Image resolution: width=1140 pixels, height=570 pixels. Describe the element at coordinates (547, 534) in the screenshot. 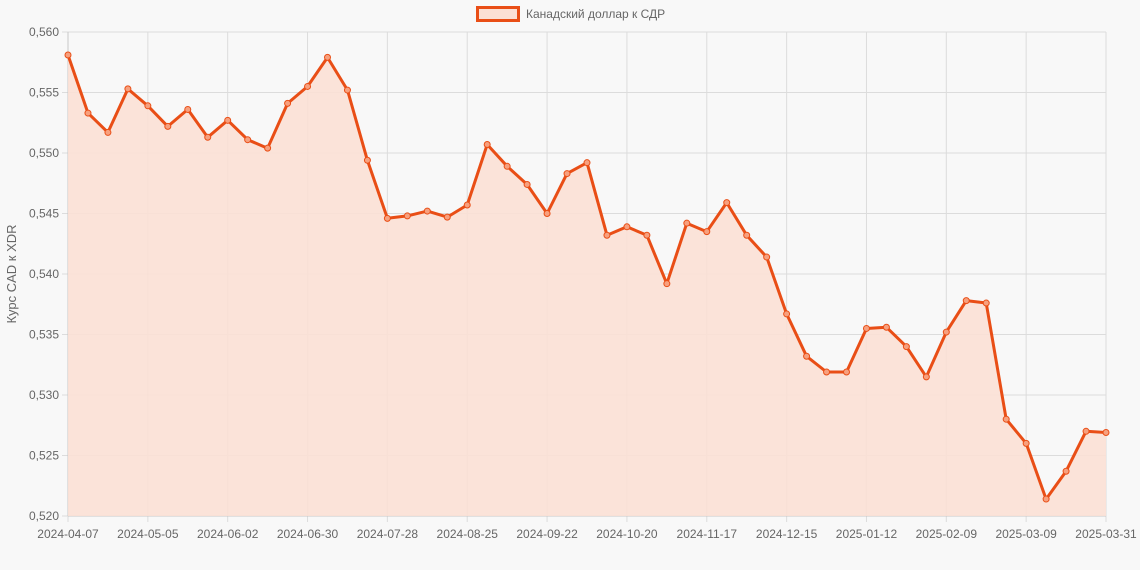

I see `x-tick-label: 2024-09-22` at that location.